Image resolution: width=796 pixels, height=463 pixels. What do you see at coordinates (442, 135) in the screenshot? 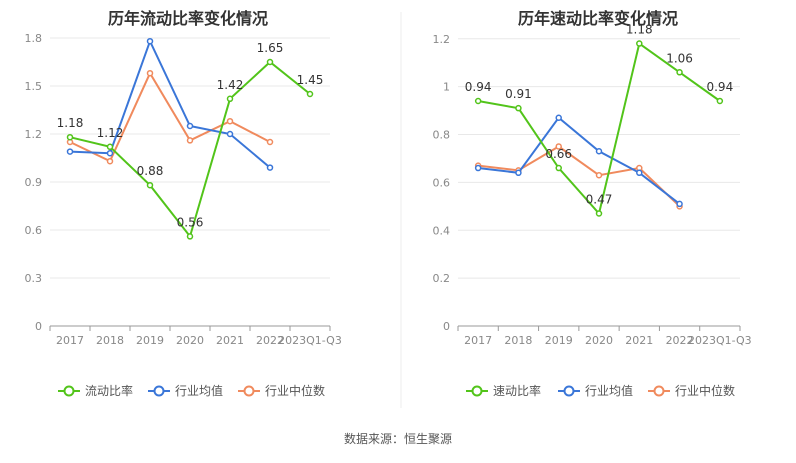
I see `y-tick-label: 0.8` at bounding box center [442, 135].